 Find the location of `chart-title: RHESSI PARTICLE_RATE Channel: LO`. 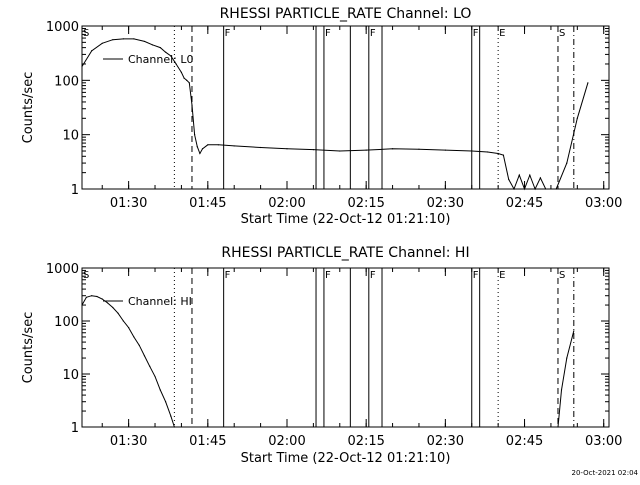

chart-title: RHESSI PARTICLE_RATE Channel: LO is located at coordinates (346, 14).